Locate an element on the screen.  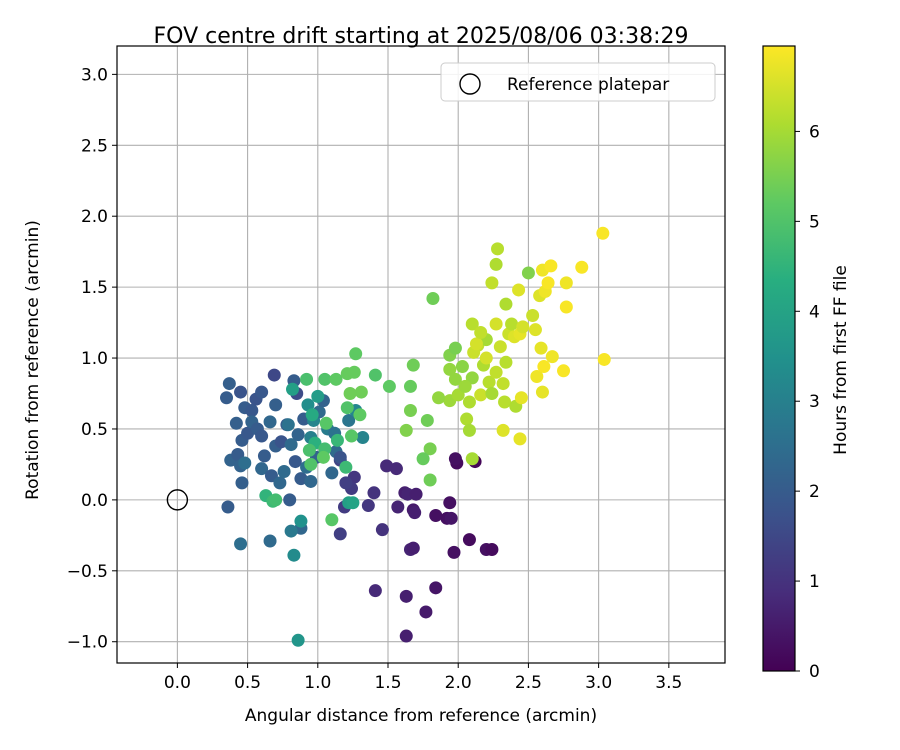
y-tick-label: 1.0 is located at coordinates (94, 359).